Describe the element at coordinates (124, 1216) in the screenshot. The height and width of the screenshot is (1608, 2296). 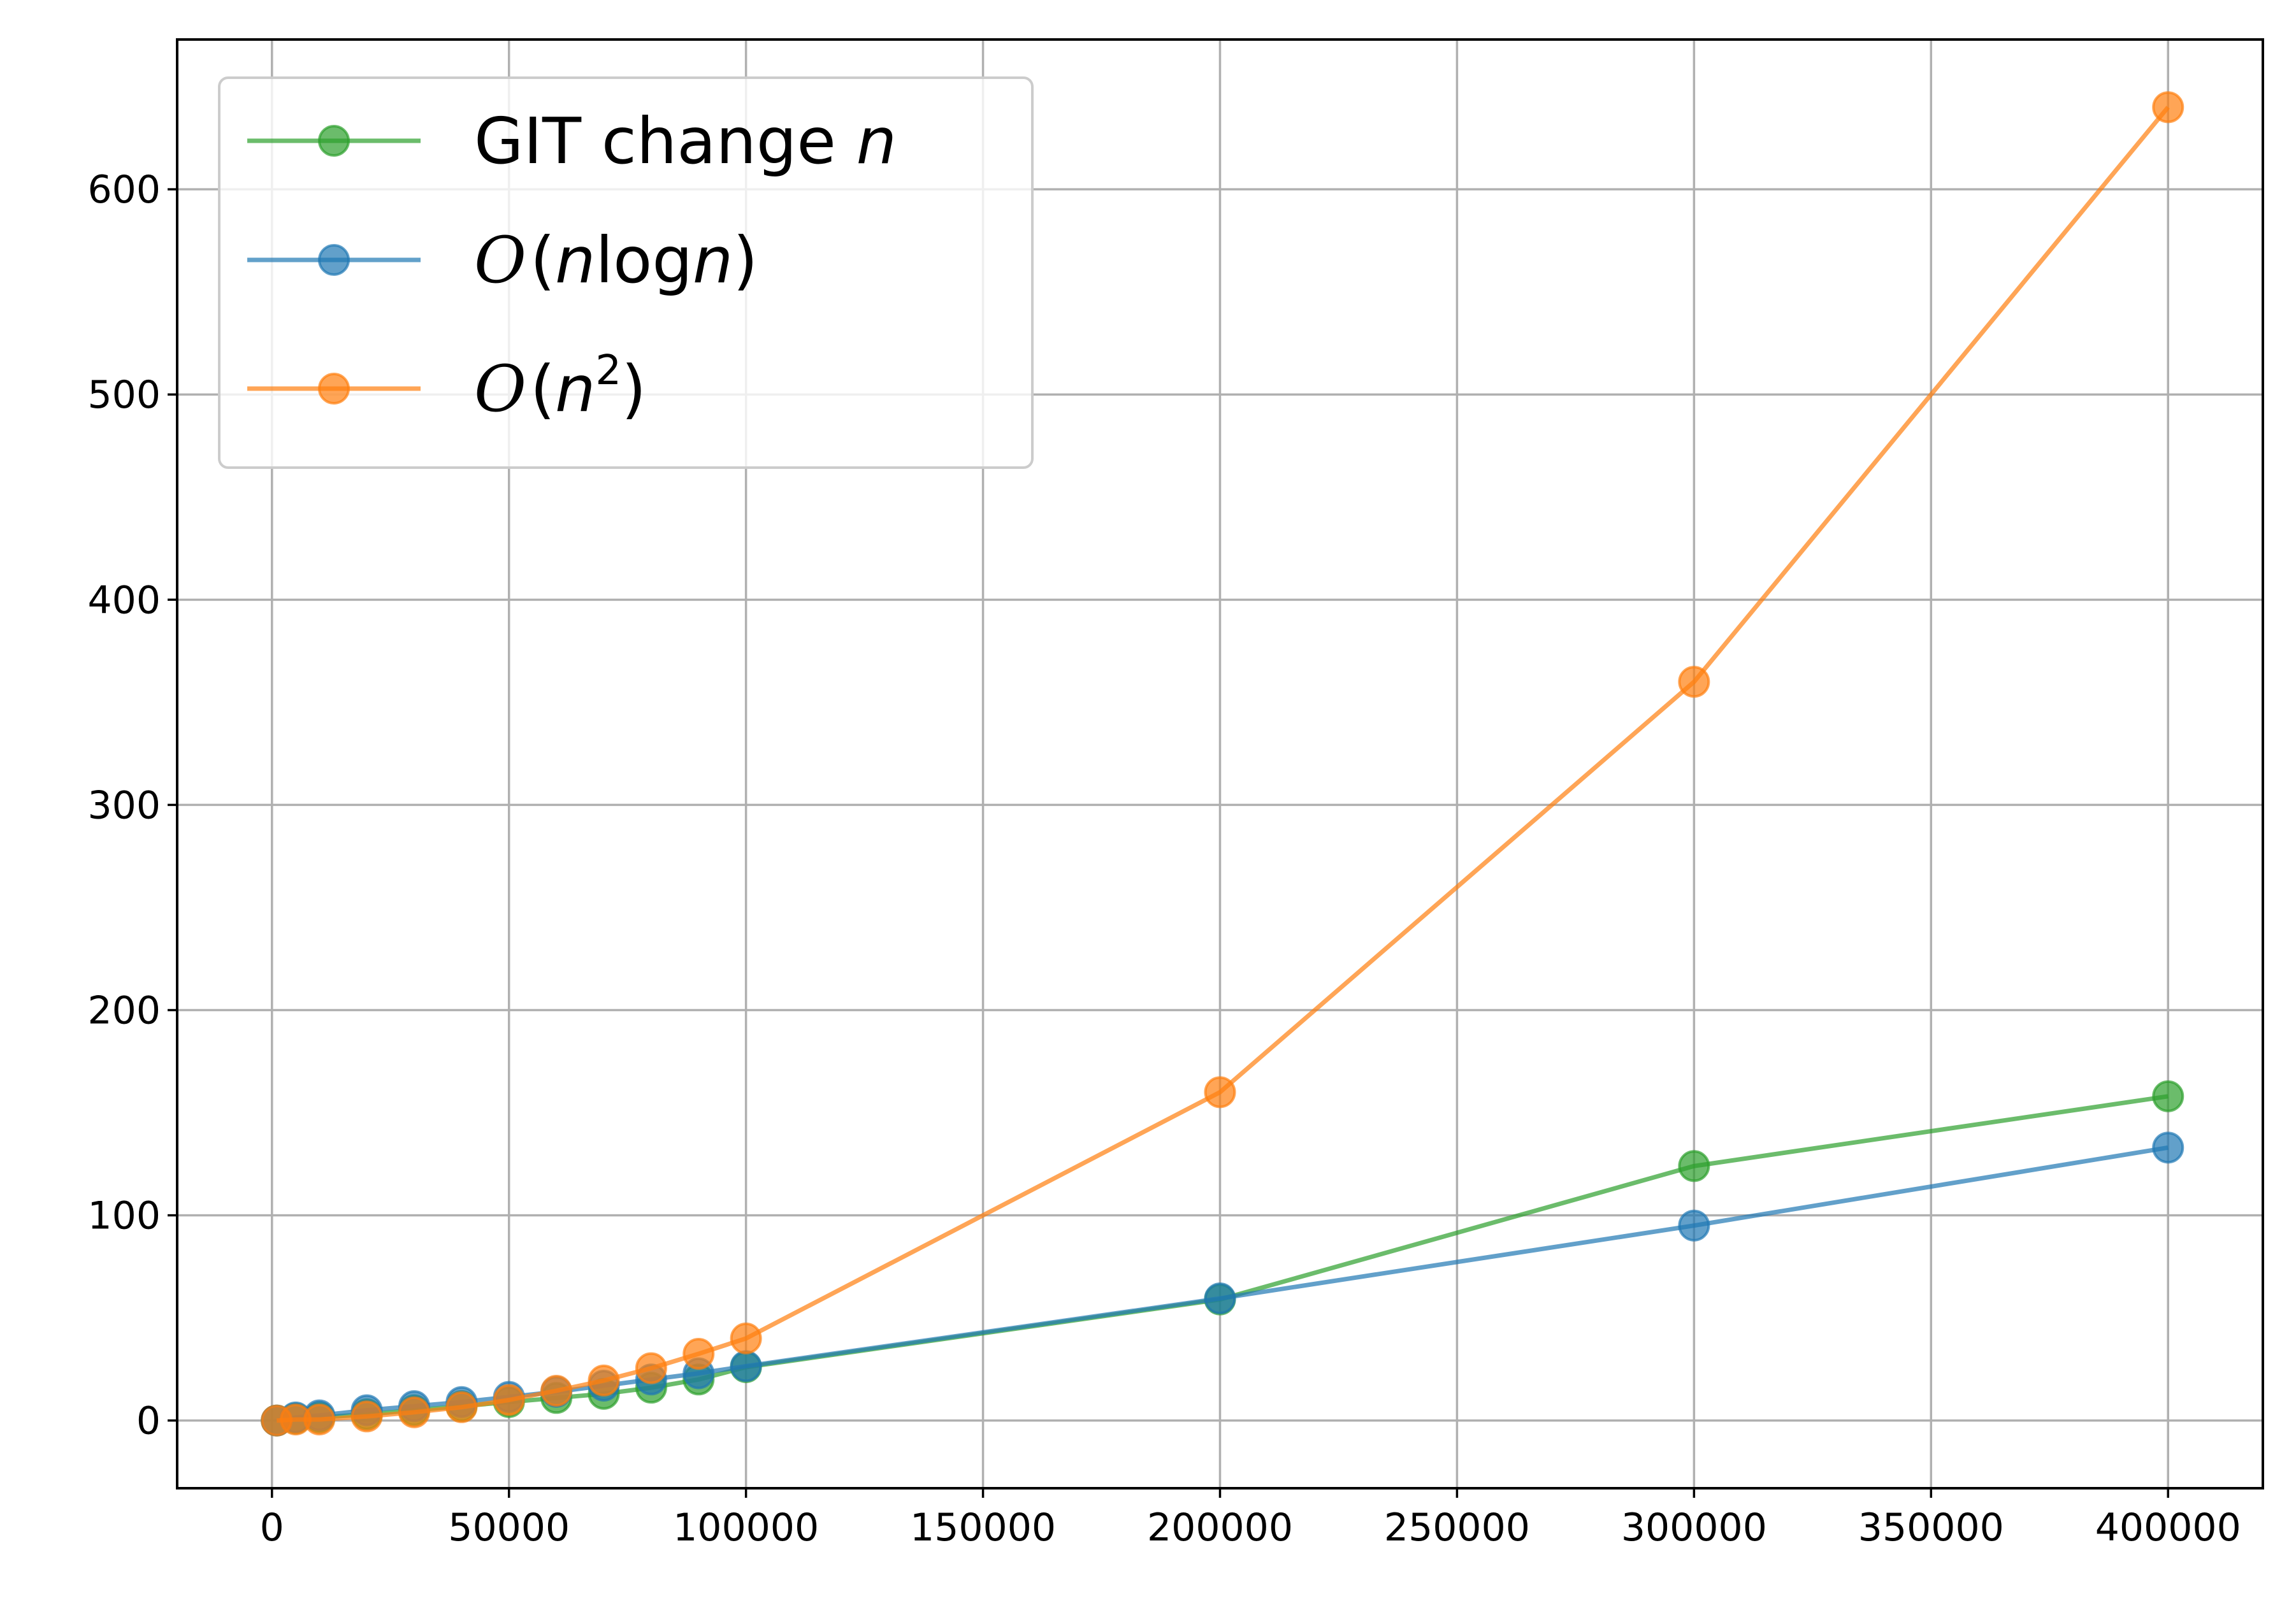
I see `y-tick-label: 100` at that location.